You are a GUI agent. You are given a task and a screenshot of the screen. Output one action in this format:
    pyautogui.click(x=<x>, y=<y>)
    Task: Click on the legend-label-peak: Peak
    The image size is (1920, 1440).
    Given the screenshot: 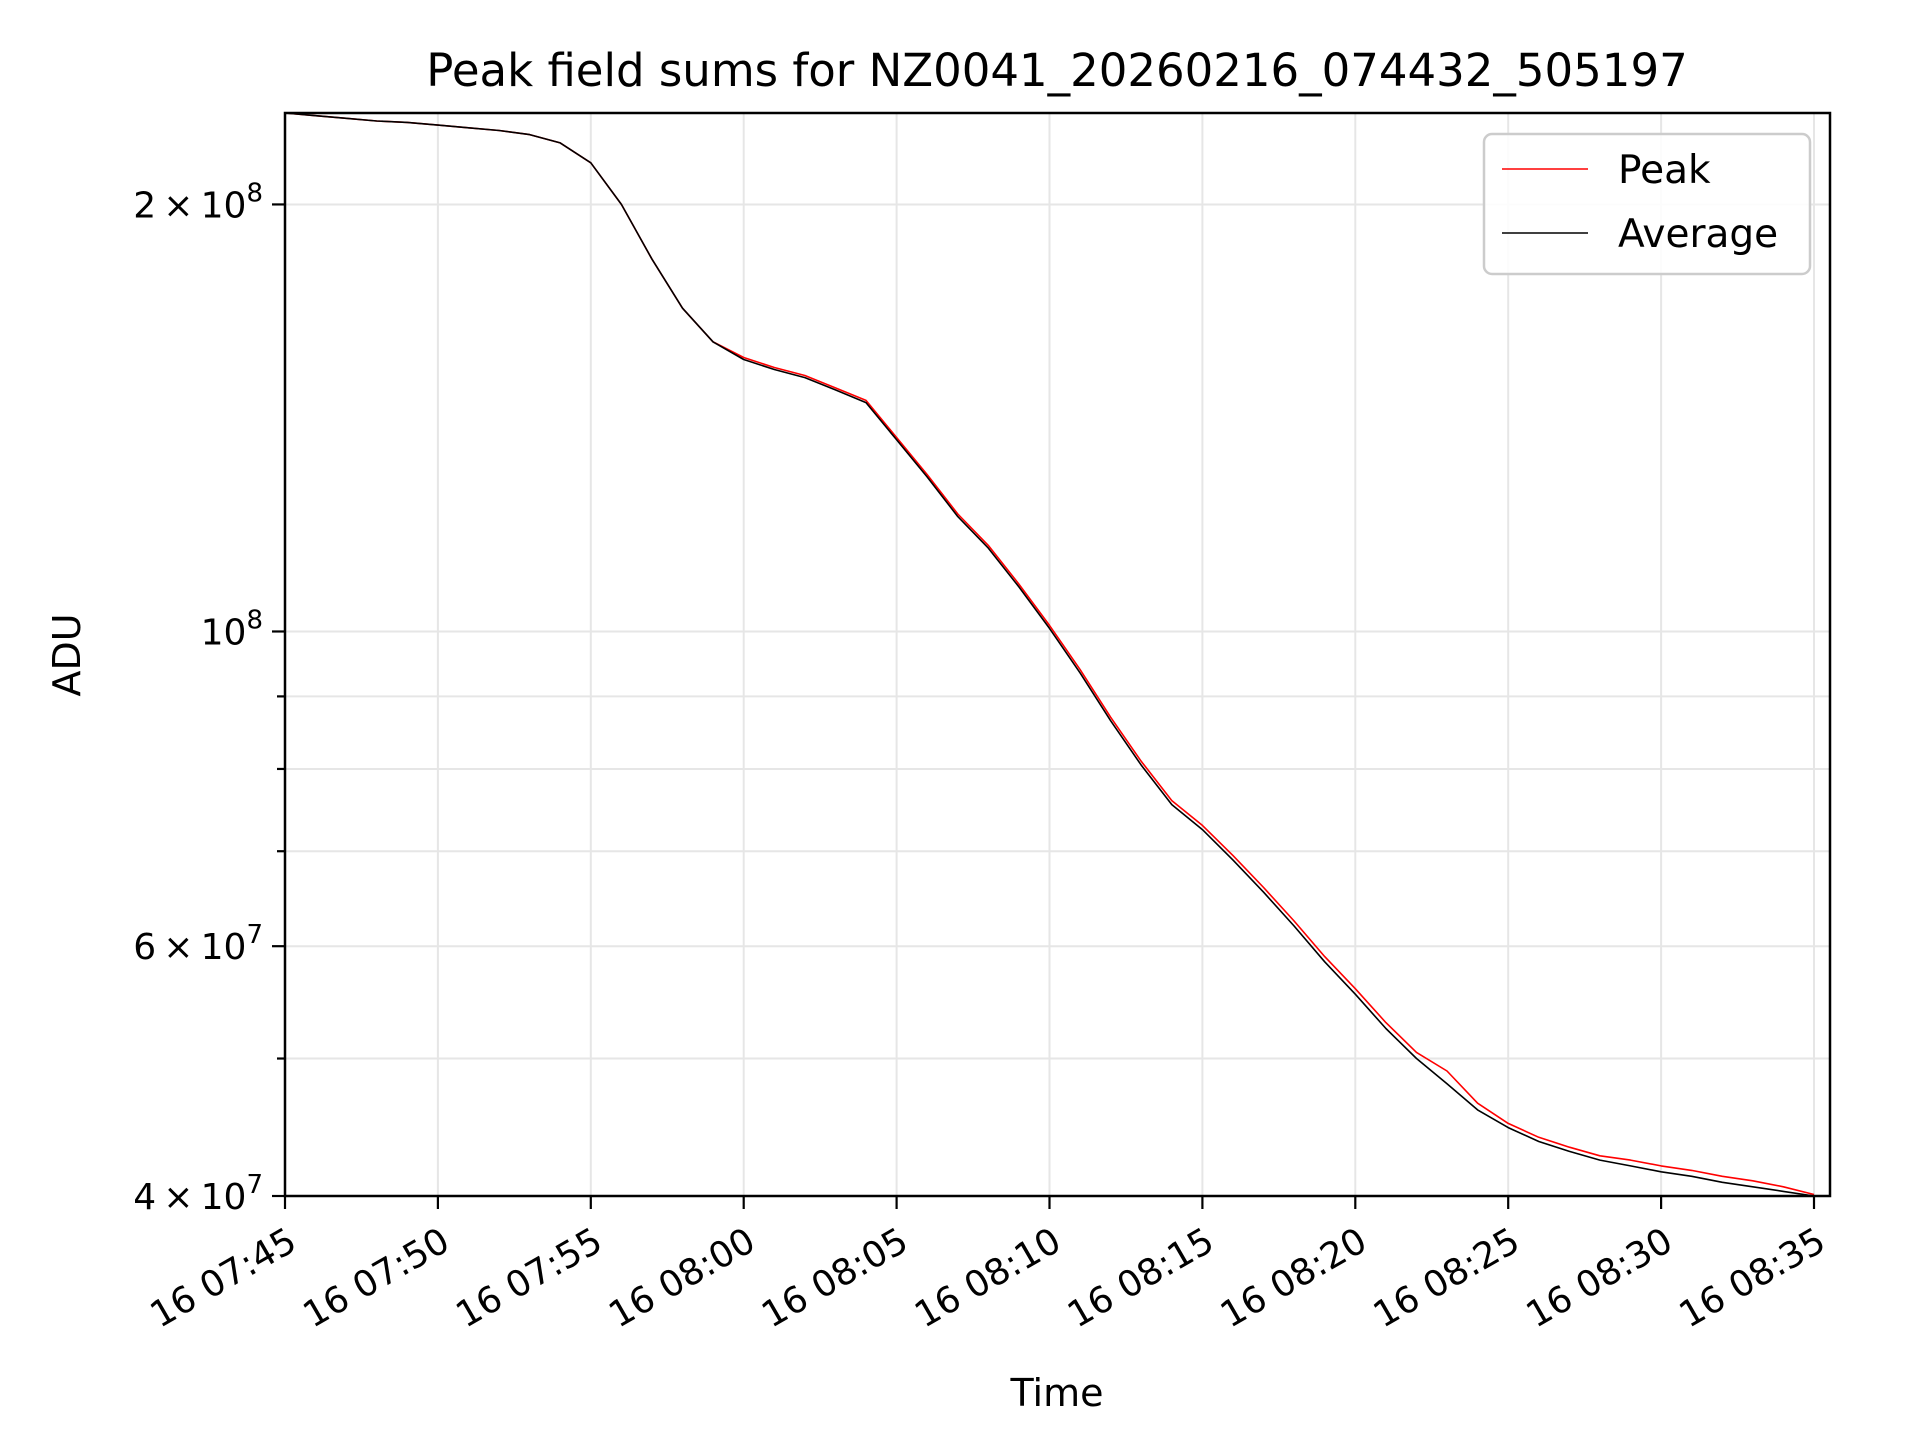 What is the action you would take?
    pyautogui.click(x=1664, y=170)
    